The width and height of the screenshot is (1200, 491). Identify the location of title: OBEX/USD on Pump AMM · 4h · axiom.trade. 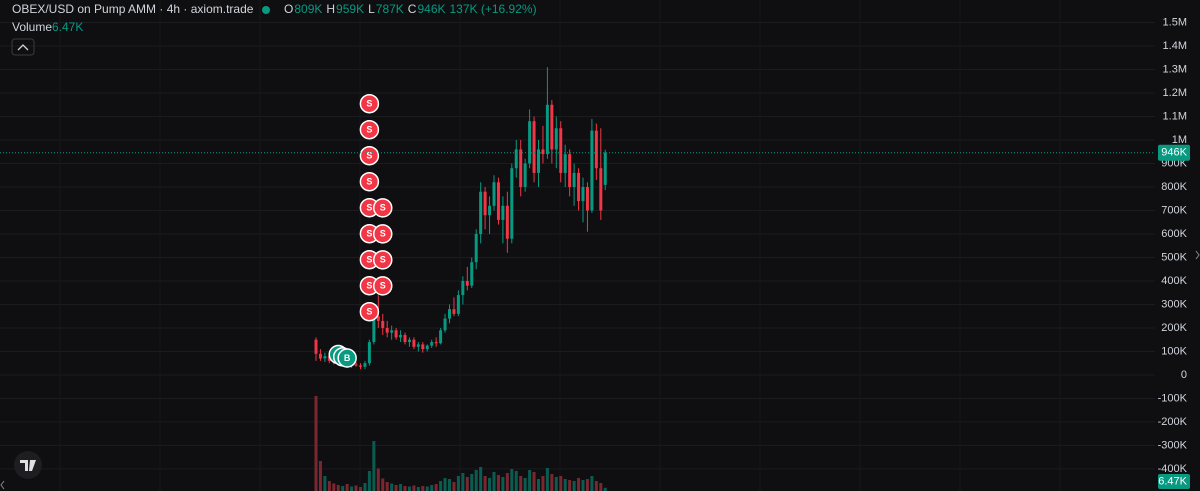
(133, 9).